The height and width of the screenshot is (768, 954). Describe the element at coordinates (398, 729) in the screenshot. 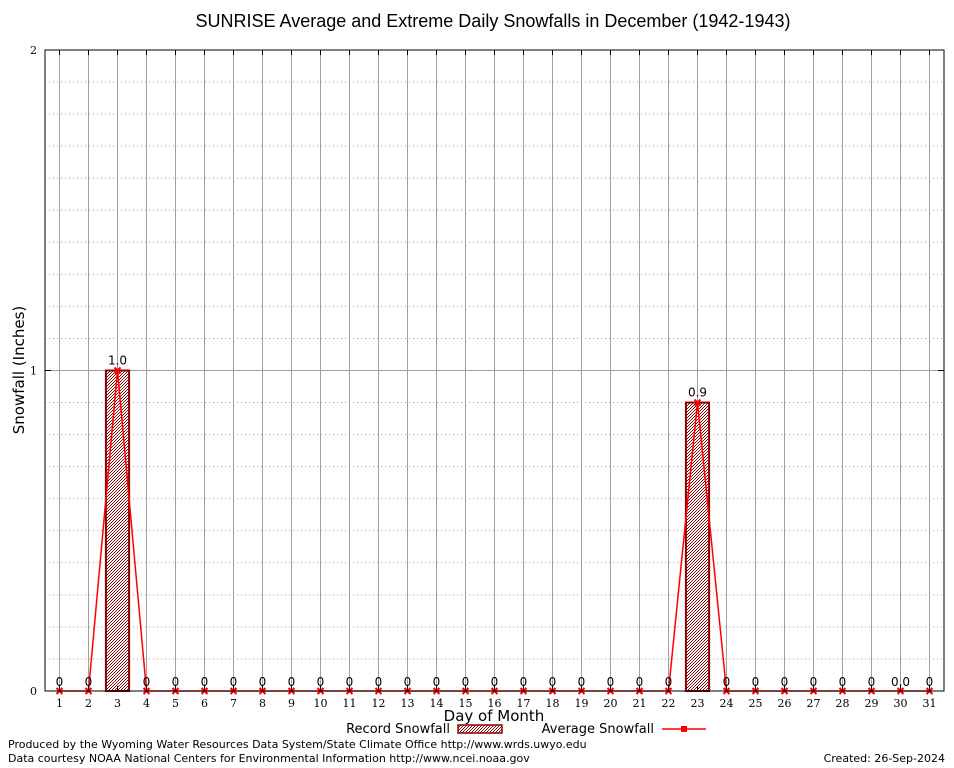

I see `legend-label-record: Record Snowfall` at that location.